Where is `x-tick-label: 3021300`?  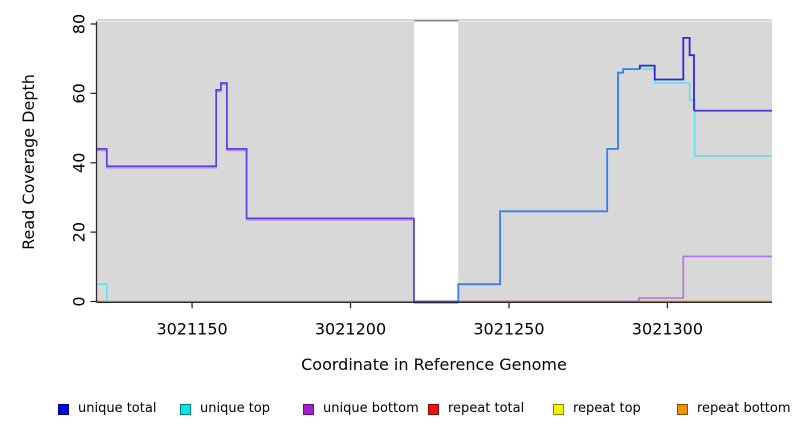 x-tick-label: 3021300 is located at coordinates (667, 329).